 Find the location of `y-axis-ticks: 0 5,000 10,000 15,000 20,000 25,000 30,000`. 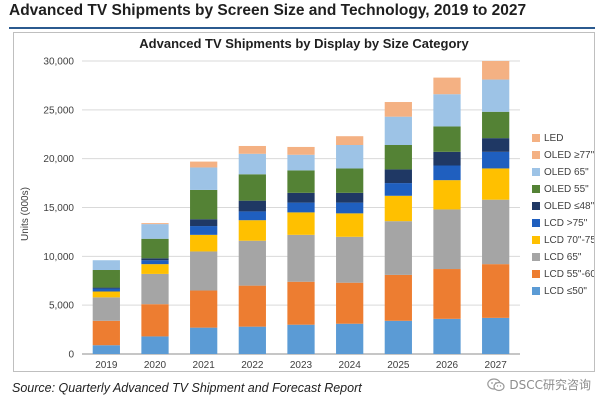

y-axis-ticks: 0 5,000 10,000 15,000 20,000 25,000 30,000 is located at coordinates (58, 209).